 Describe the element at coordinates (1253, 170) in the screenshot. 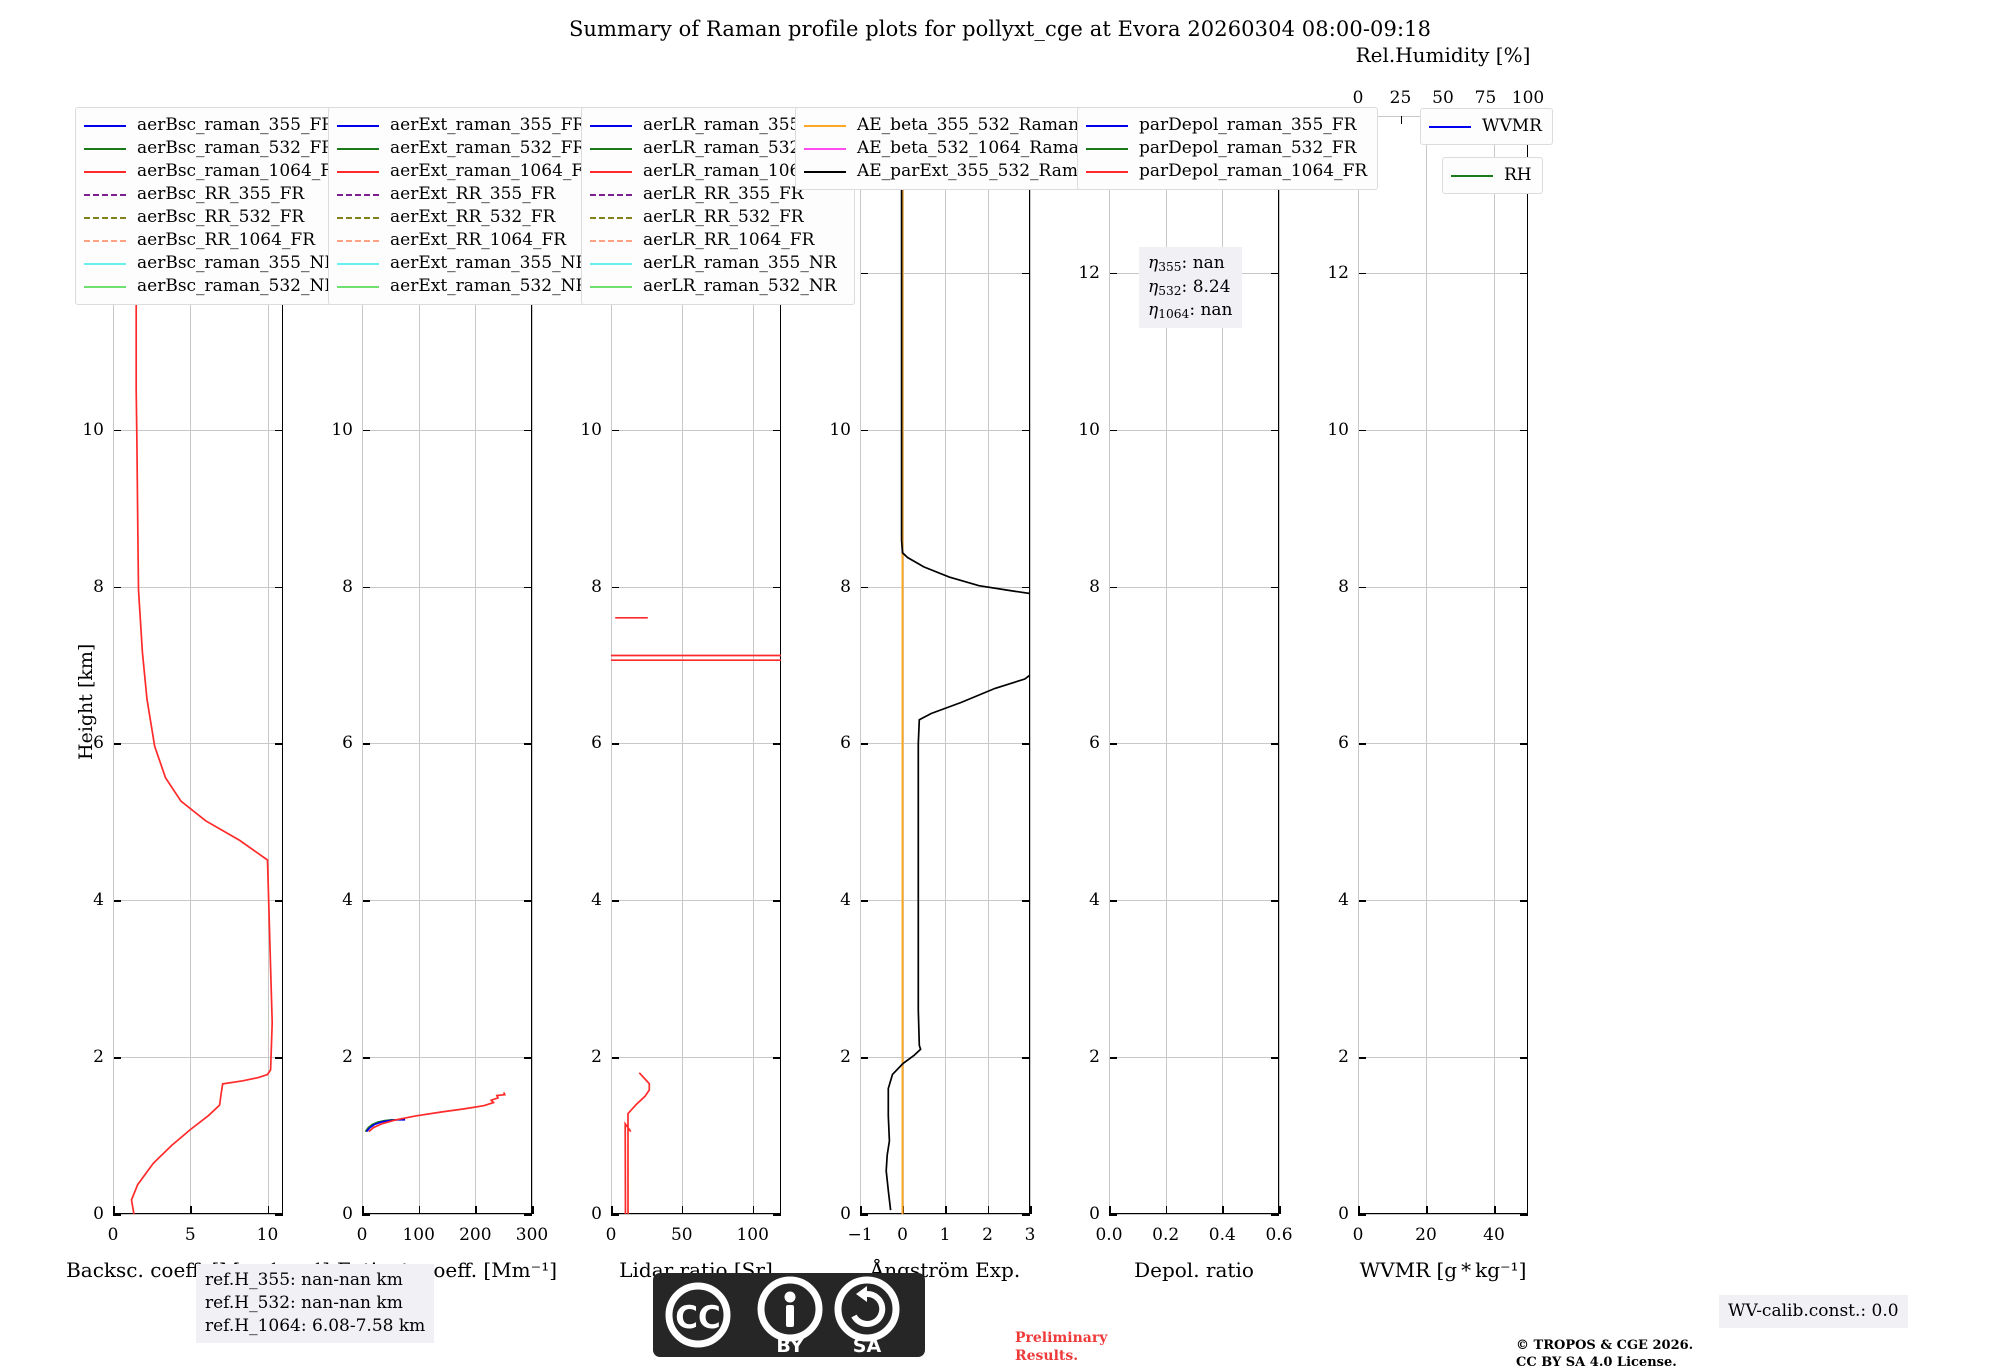

I see `legend-label: parDepol_raman_1064_FR` at that location.